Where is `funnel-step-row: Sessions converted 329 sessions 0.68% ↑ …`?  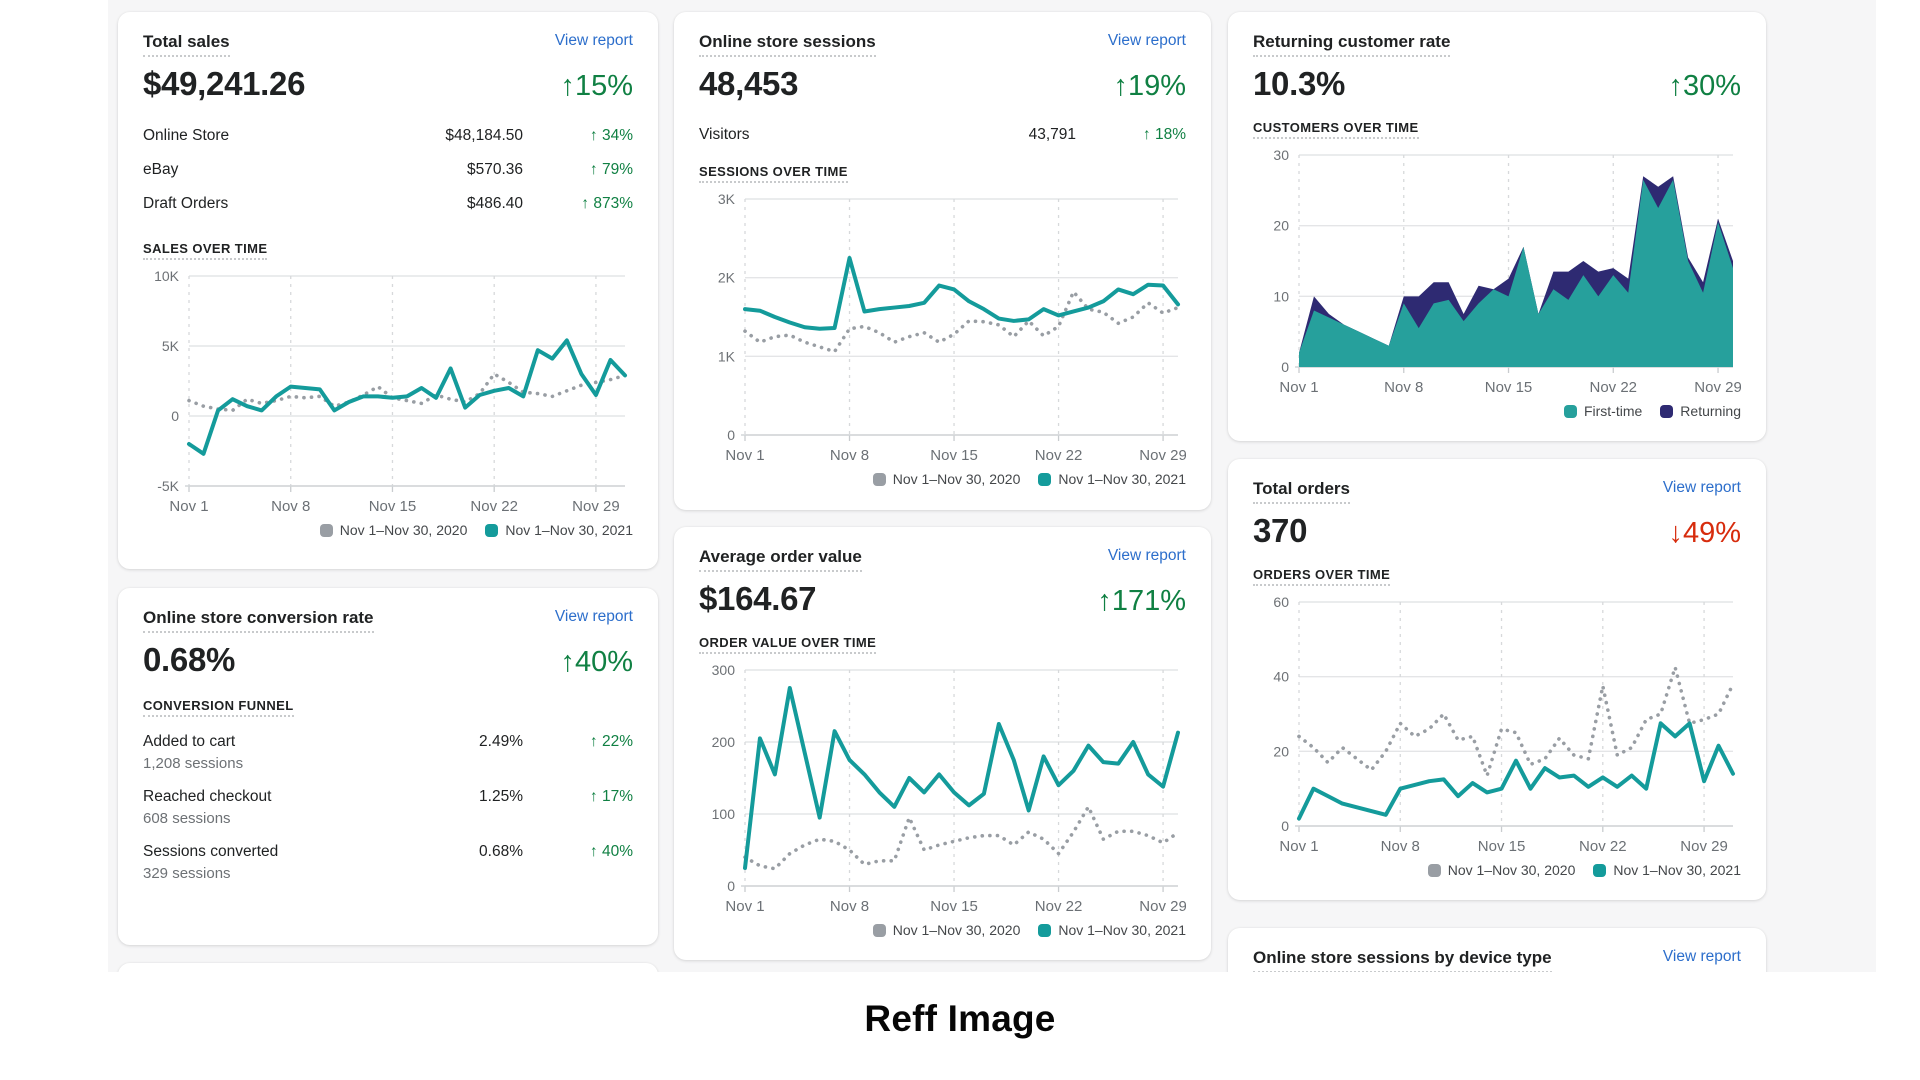
funnel-step-row: Sessions converted 329 sessions 0.68% ↑ … is located at coordinates (388, 862).